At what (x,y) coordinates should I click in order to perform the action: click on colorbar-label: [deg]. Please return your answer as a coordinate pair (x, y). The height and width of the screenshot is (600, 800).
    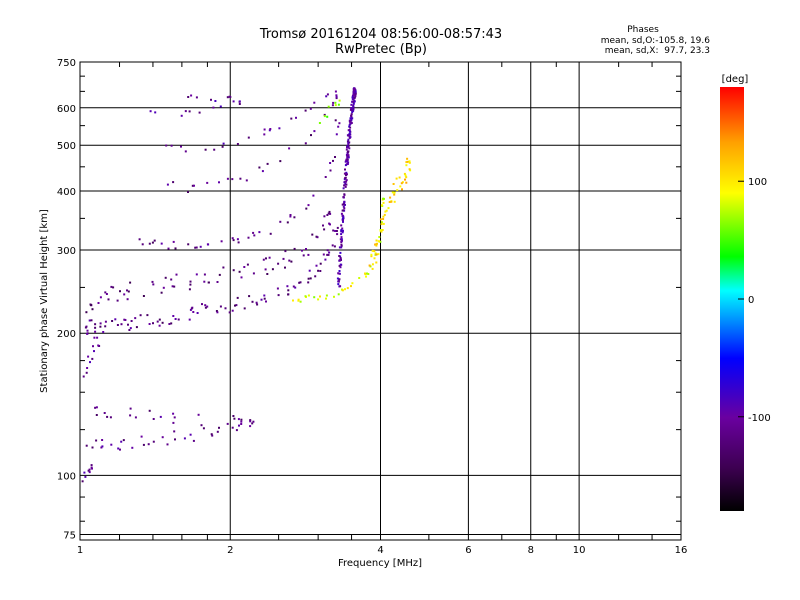
    Looking at the image, I should click on (735, 79).